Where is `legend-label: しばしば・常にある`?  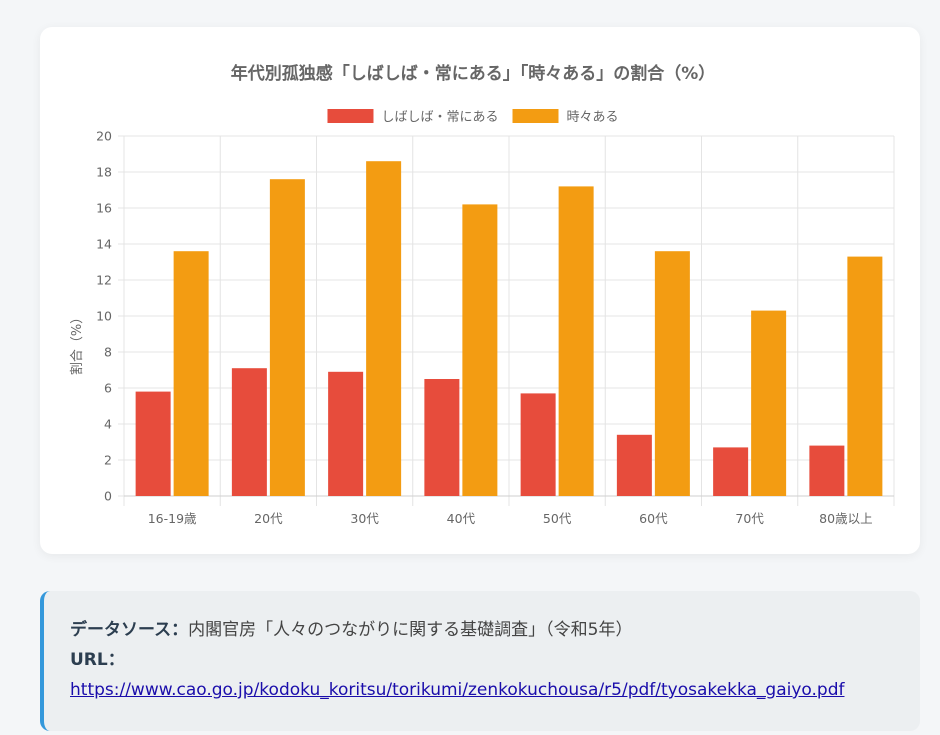
legend-label: しばしば・常にある is located at coordinates (439, 117).